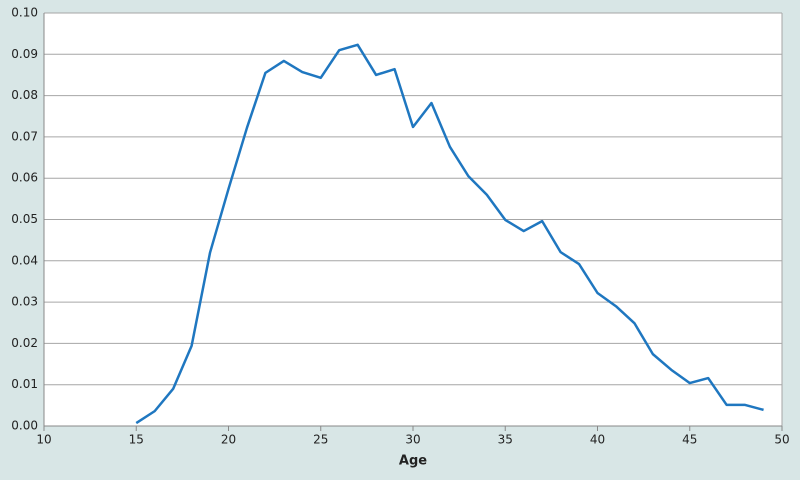  Describe the element at coordinates (24, 54) in the screenshot. I see `y-tick-label: 0.09` at that location.